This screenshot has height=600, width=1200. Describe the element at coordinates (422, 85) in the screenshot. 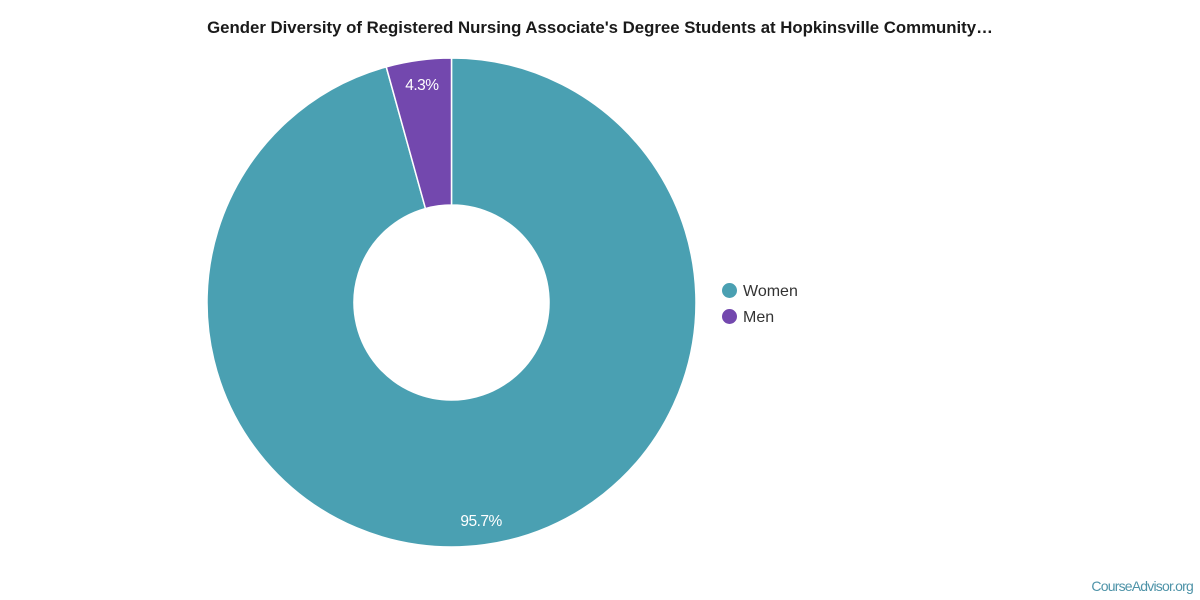

I see `svg-text: 4.3%` at that location.